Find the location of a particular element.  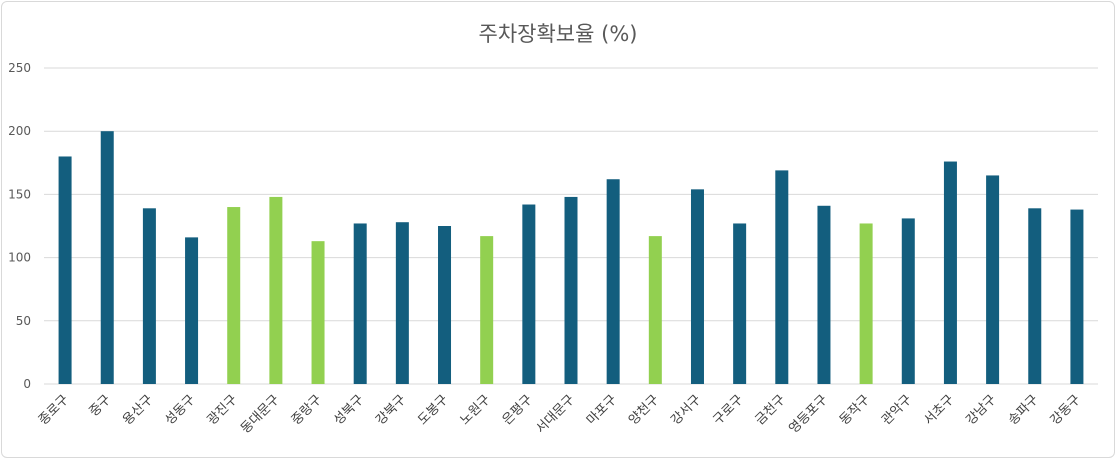

bar-중랑구 is located at coordinates (318, 312).